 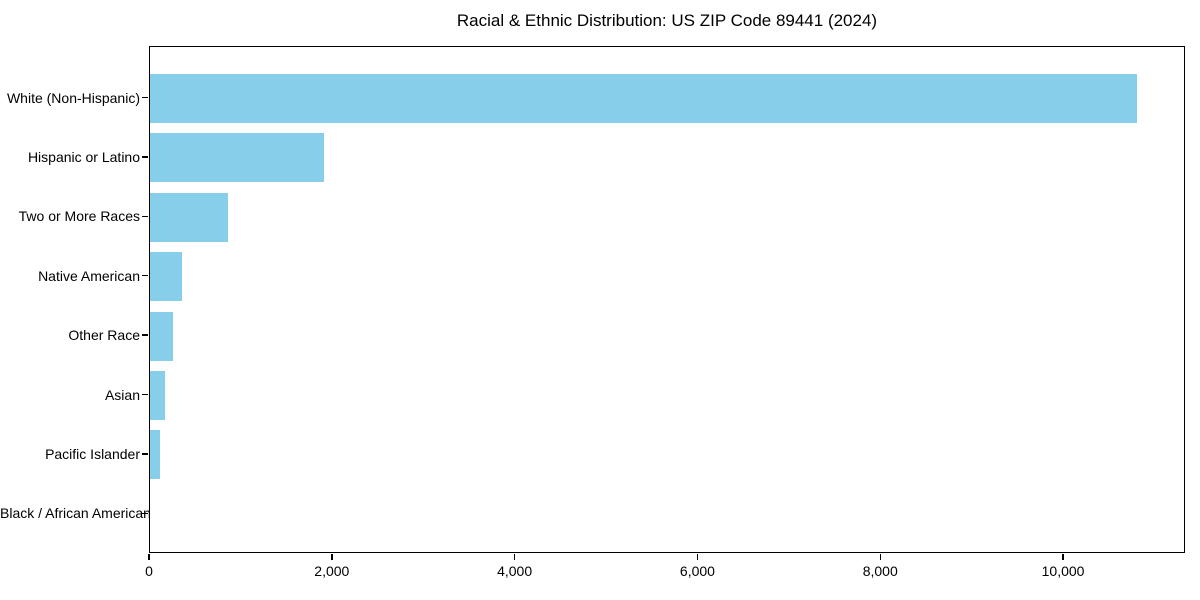 What do you see at coordinates (332, 571) in the screenshot?
I see `x-tick-label: 2,000` at bounding box center [332, 571].